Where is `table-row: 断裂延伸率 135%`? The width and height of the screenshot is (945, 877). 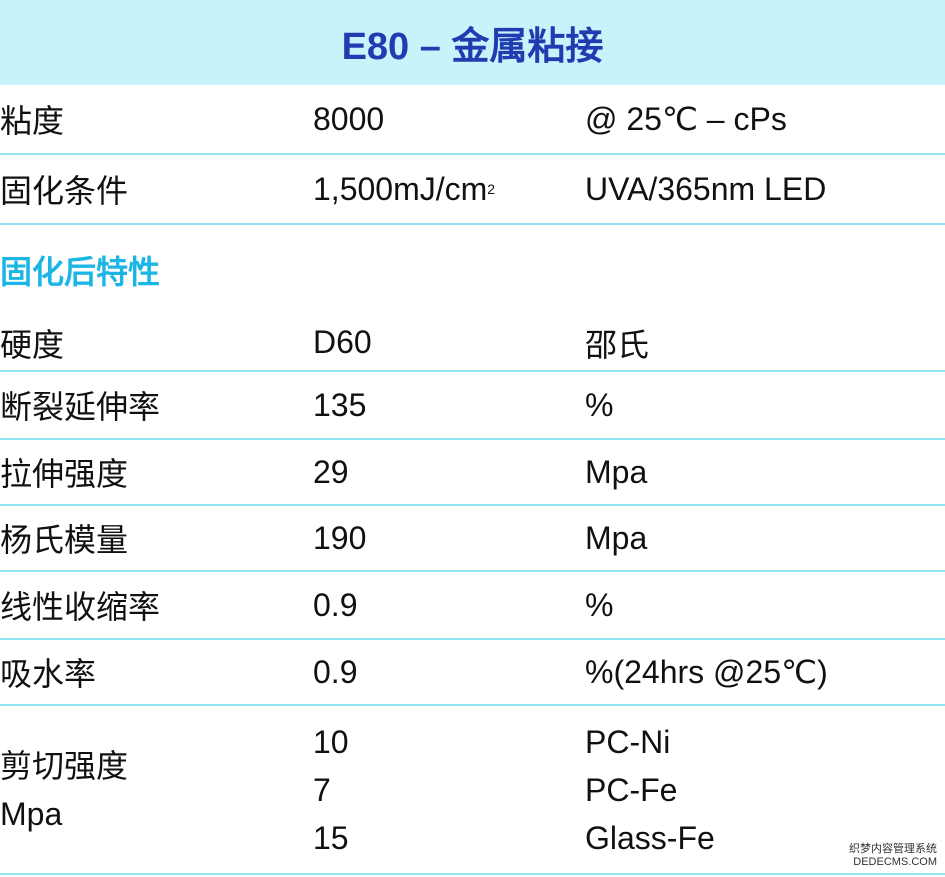
table-row: 断裂延伸率 135% is located at coordinates (472, 406).